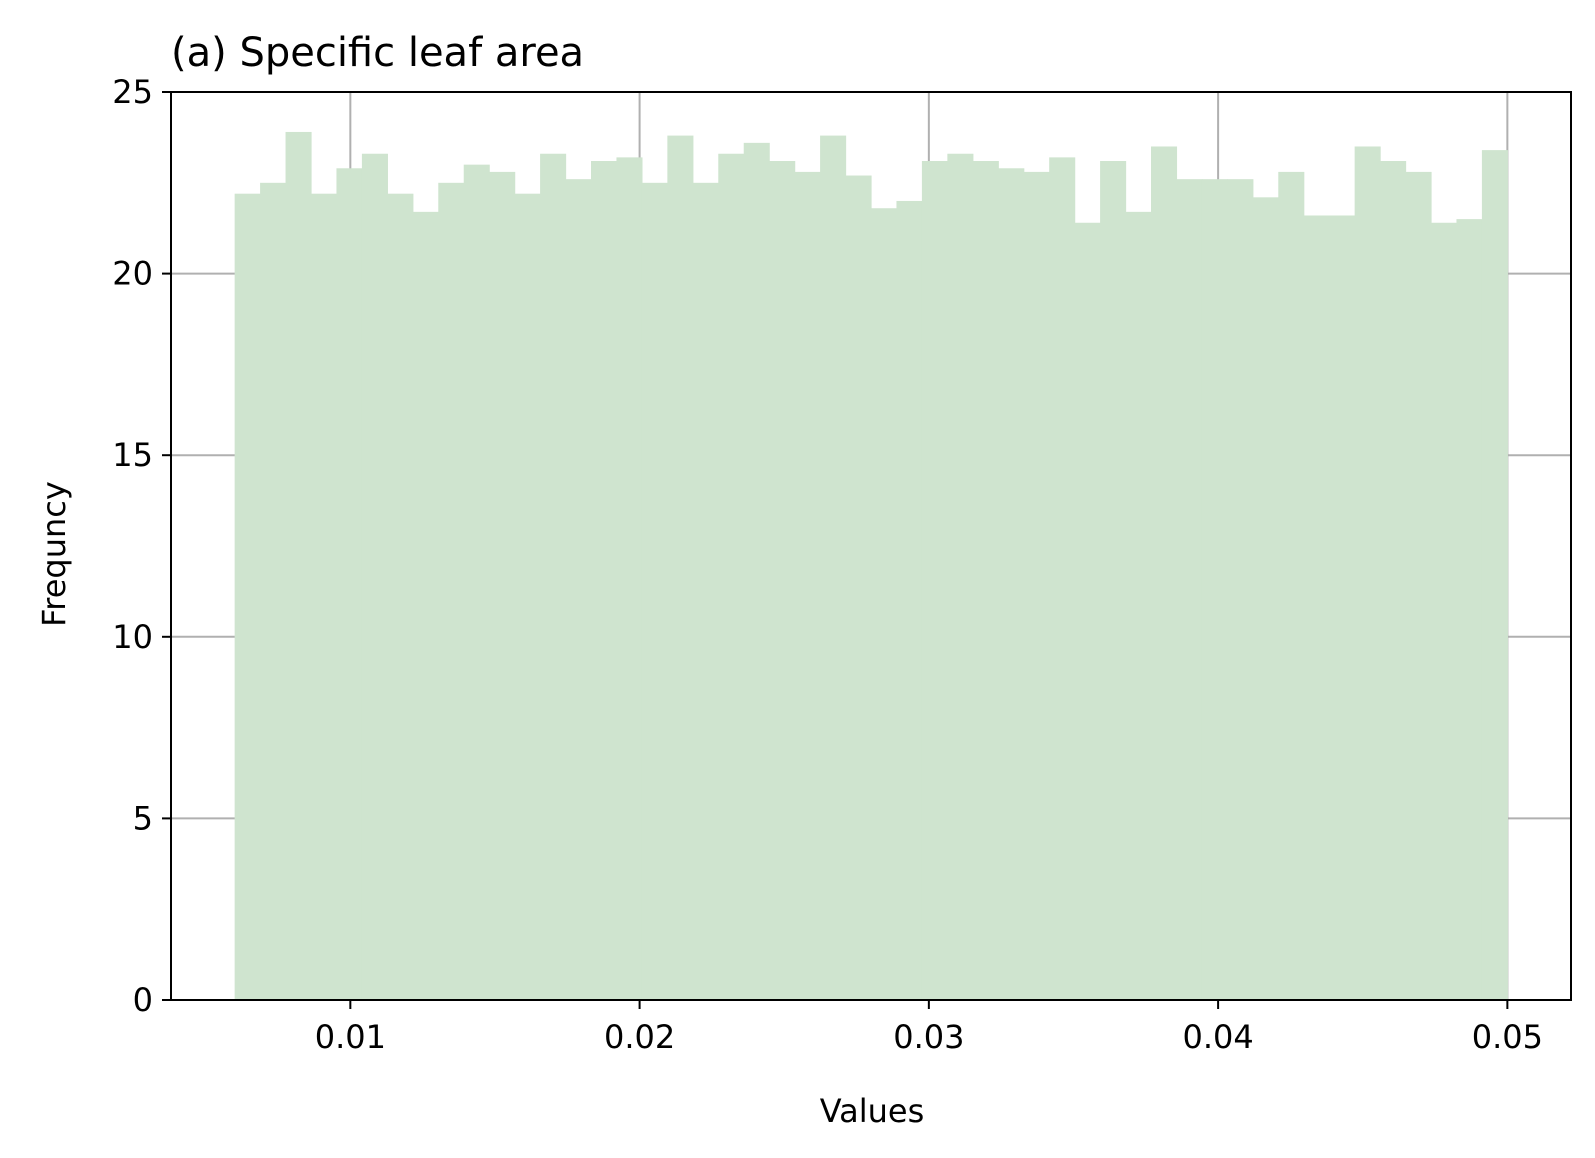 The image size is (1595, 1158). Describe the element at coordinates (1507, 1037) in the screenshot. I see `x-tick-label: 0.05` at that location.